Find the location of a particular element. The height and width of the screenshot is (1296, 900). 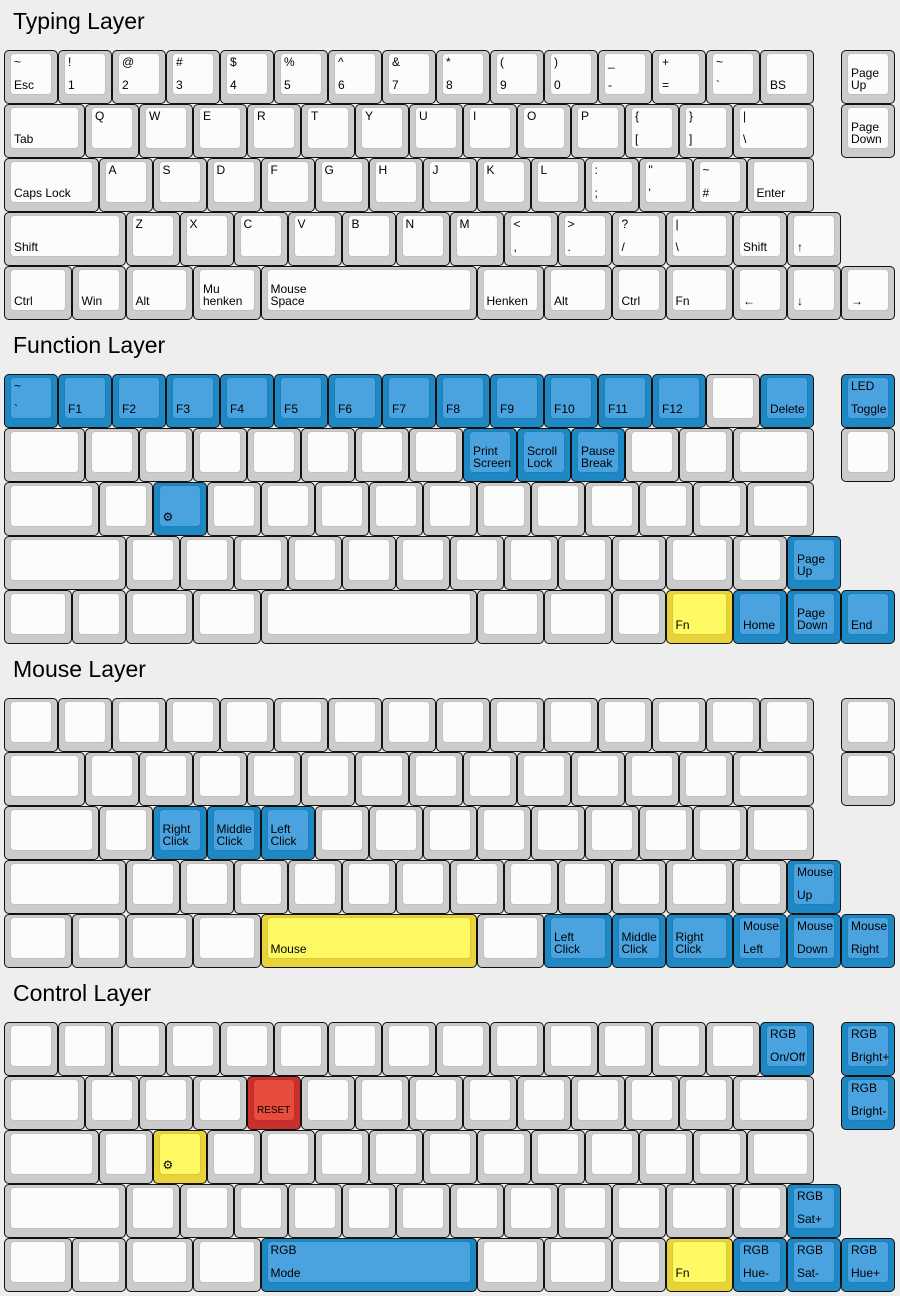

key-blank: ↓ is located at coordinates (814, 293).